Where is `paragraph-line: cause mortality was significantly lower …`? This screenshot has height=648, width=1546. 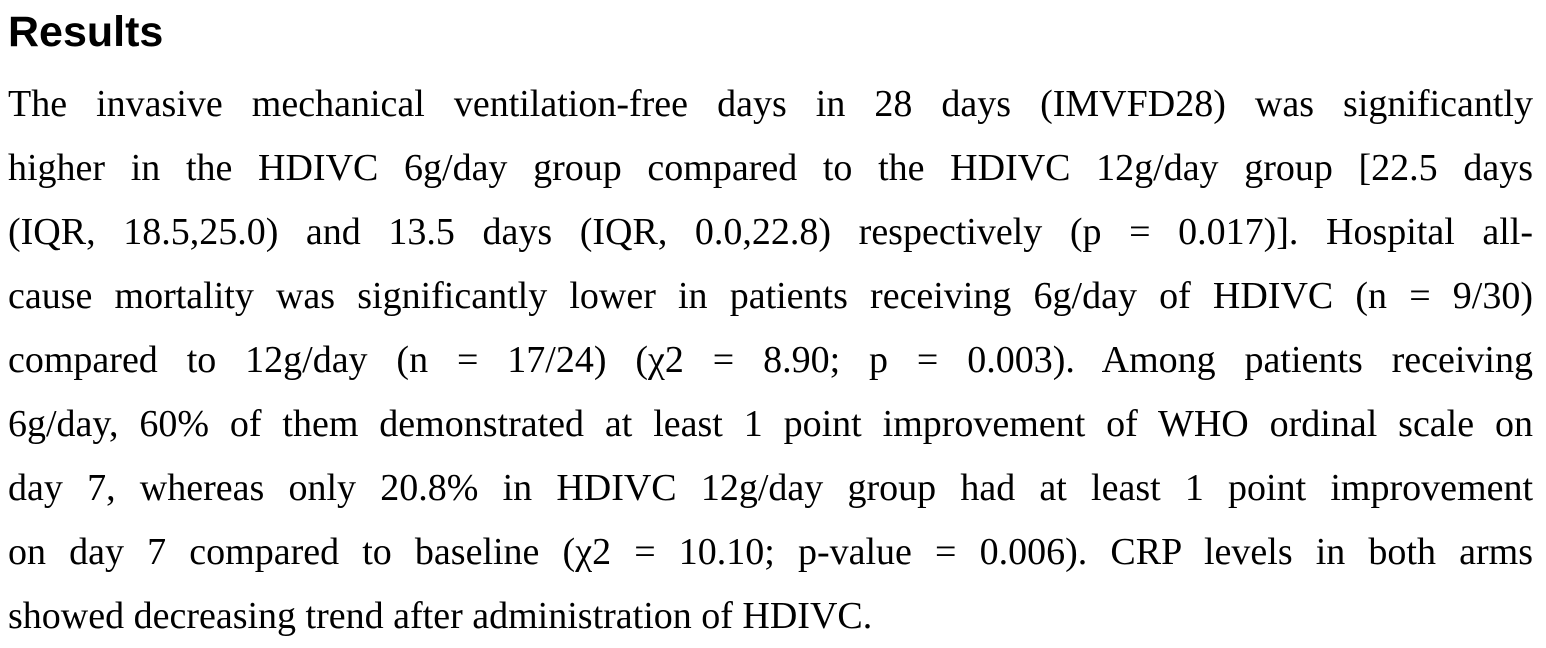
paragraph-line: cause mortality was significantly lower … is located at coordinates (770, 296).